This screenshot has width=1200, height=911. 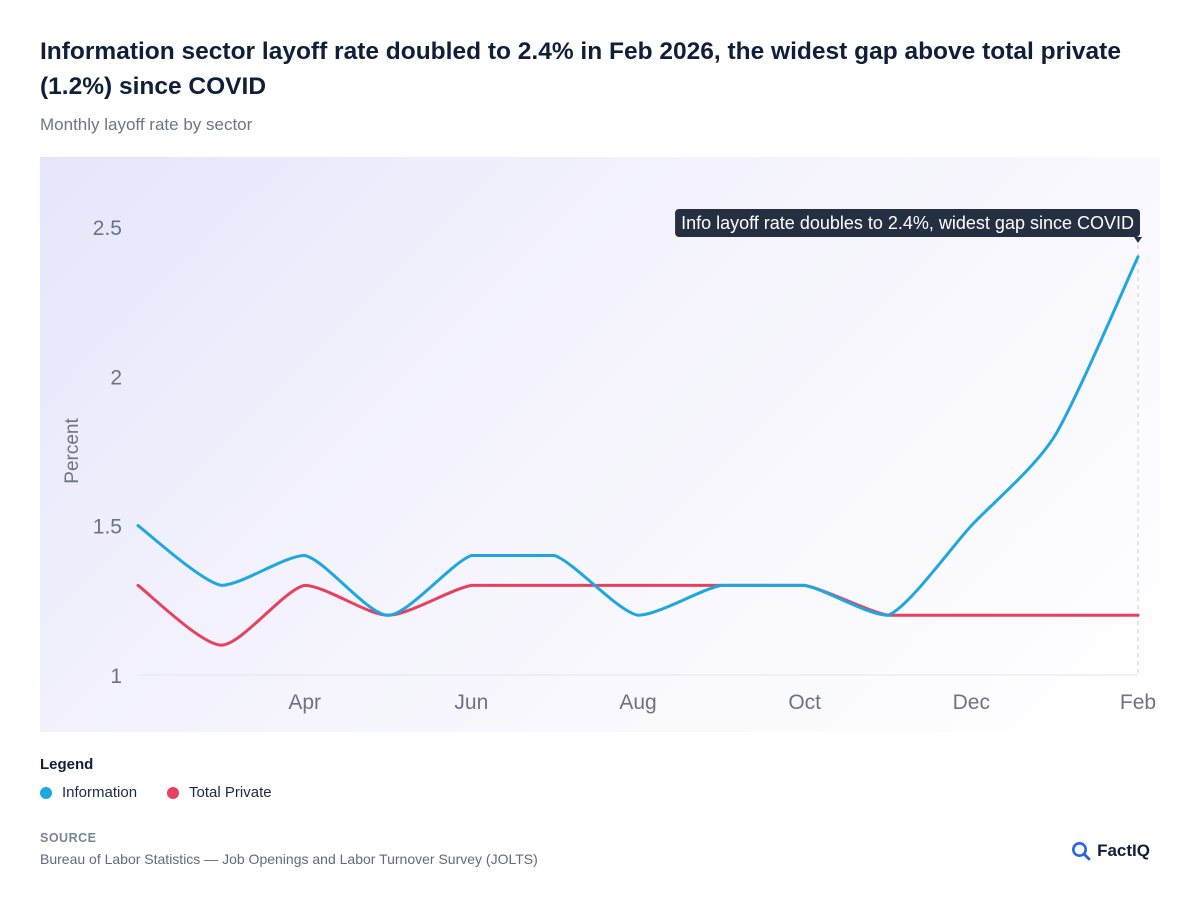 What do you see at coordinates (72, 451) in the screenshot?
I see `y-axis-label: Percent` at bounding box center [72, 451].